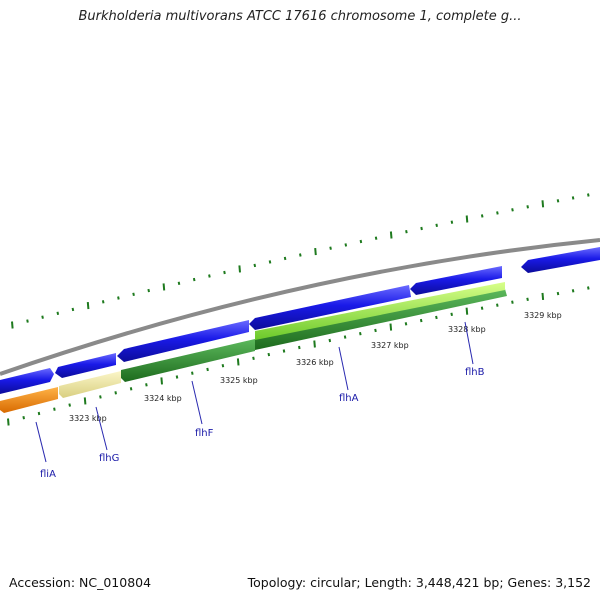 The width and height of the screenshot is (600, 600). Describe the element at coordinates (390, 345) in the screenshot. I see `kbp-label: 3327 kbp` at that location.